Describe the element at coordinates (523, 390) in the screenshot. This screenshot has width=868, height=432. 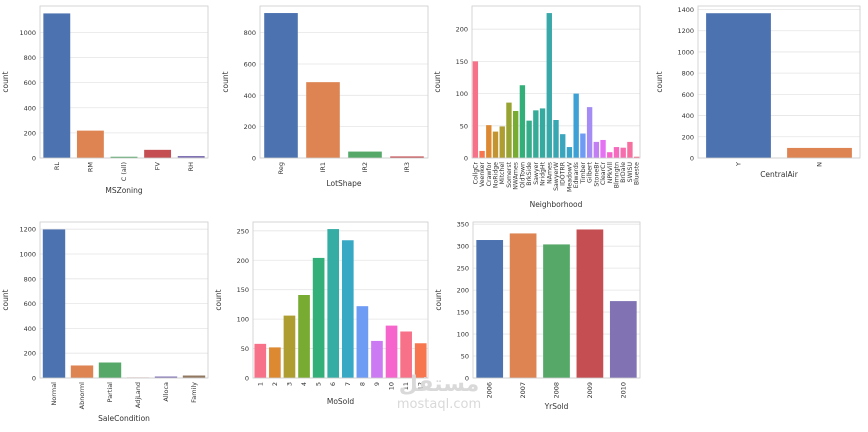
I see `x-tick-label: 2007` at that location.